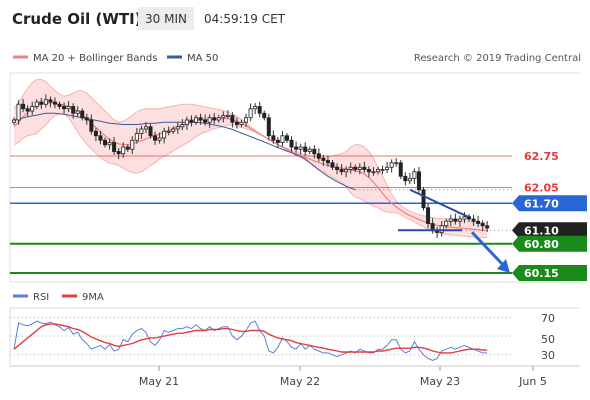 Image resolution: width=590 pixels, height=400 pixels. Describe the element at coordinates (77, 19) in the screenshot. I see `instrument-title: Crude Oil (WTI)` at that location.